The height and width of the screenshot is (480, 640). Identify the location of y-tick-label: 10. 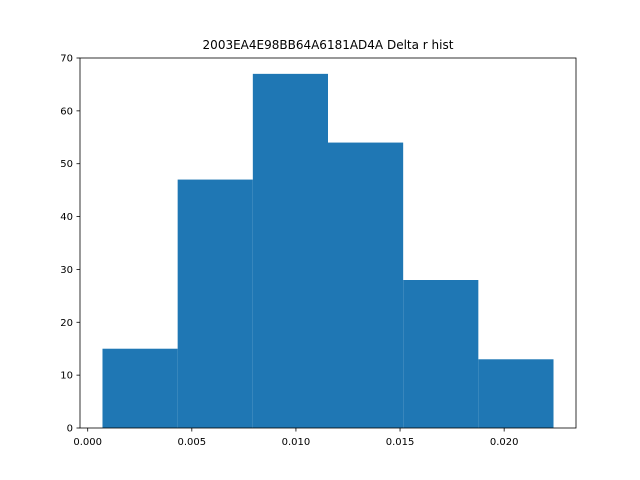
(66, 376).